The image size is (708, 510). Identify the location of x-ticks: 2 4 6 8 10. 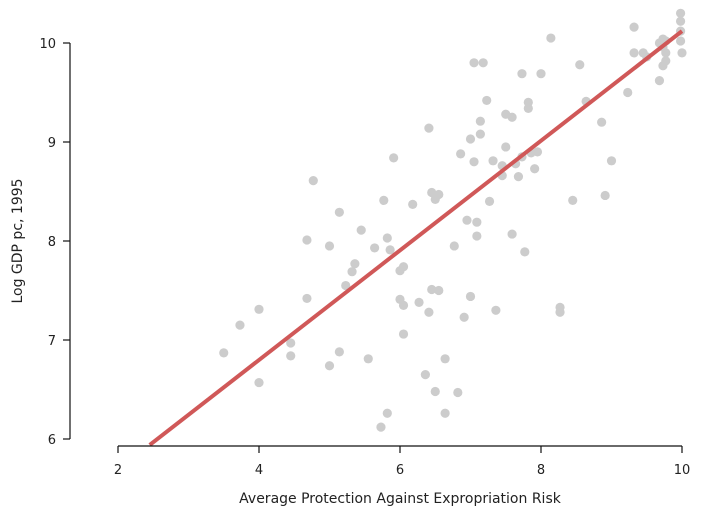
(402, 462).